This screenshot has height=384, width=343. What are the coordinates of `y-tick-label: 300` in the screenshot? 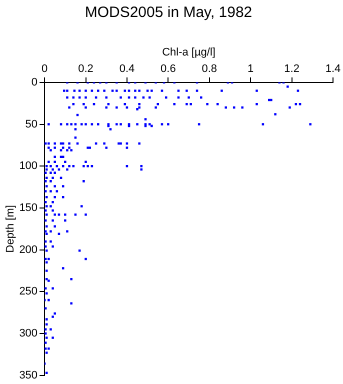 It's located at (28, 334).